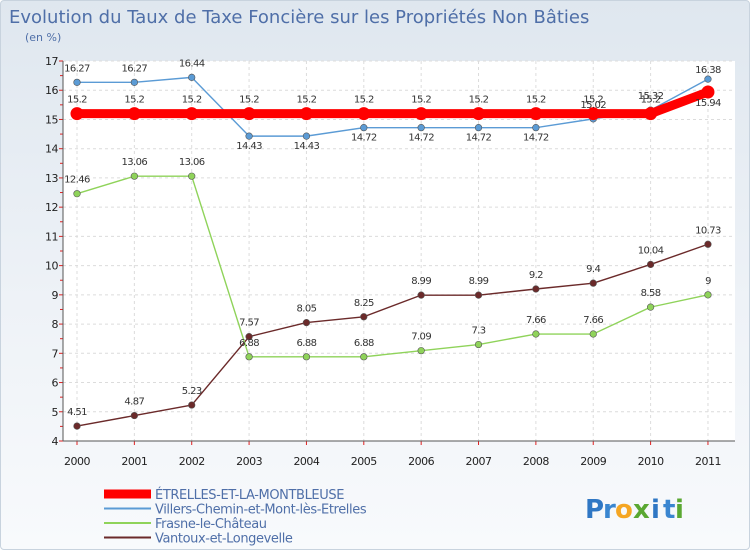  Describe the element at coordinates (364, 461) in the screenshot. I see `x-tick-label: 2005` at that location.